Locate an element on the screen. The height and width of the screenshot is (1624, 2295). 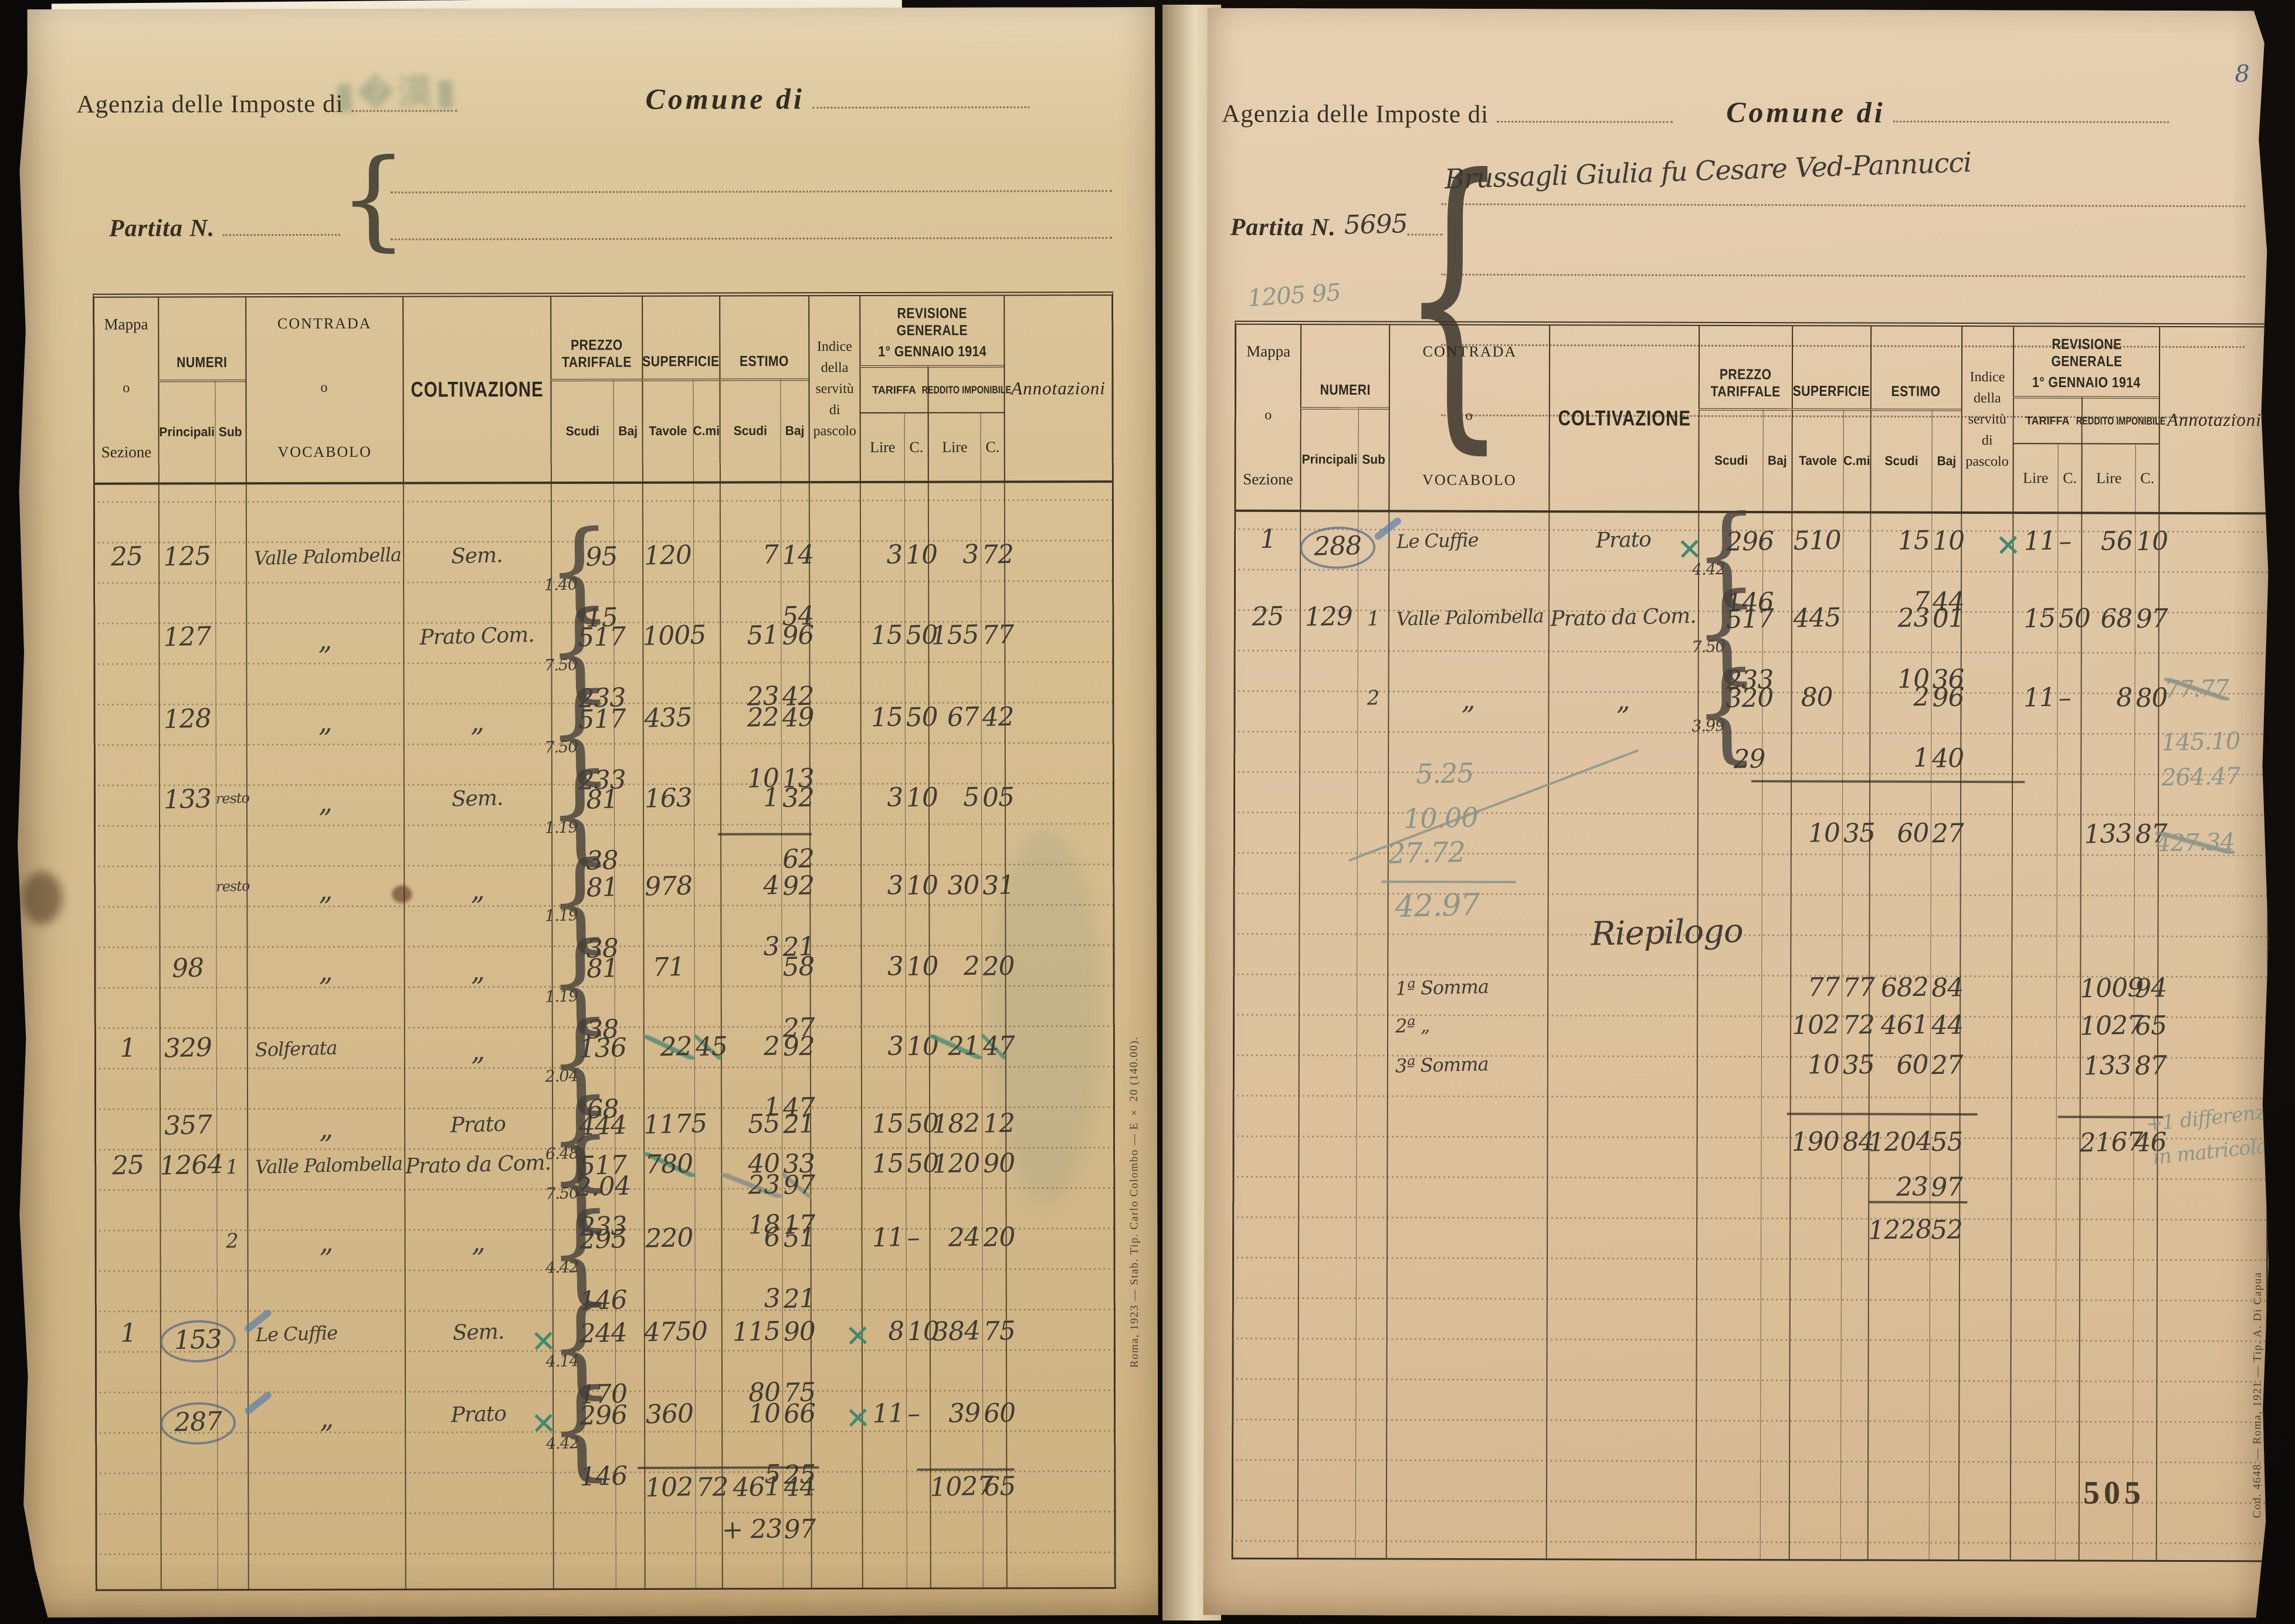
handwritten-value: 45 is located at coordinates (711, 1047).